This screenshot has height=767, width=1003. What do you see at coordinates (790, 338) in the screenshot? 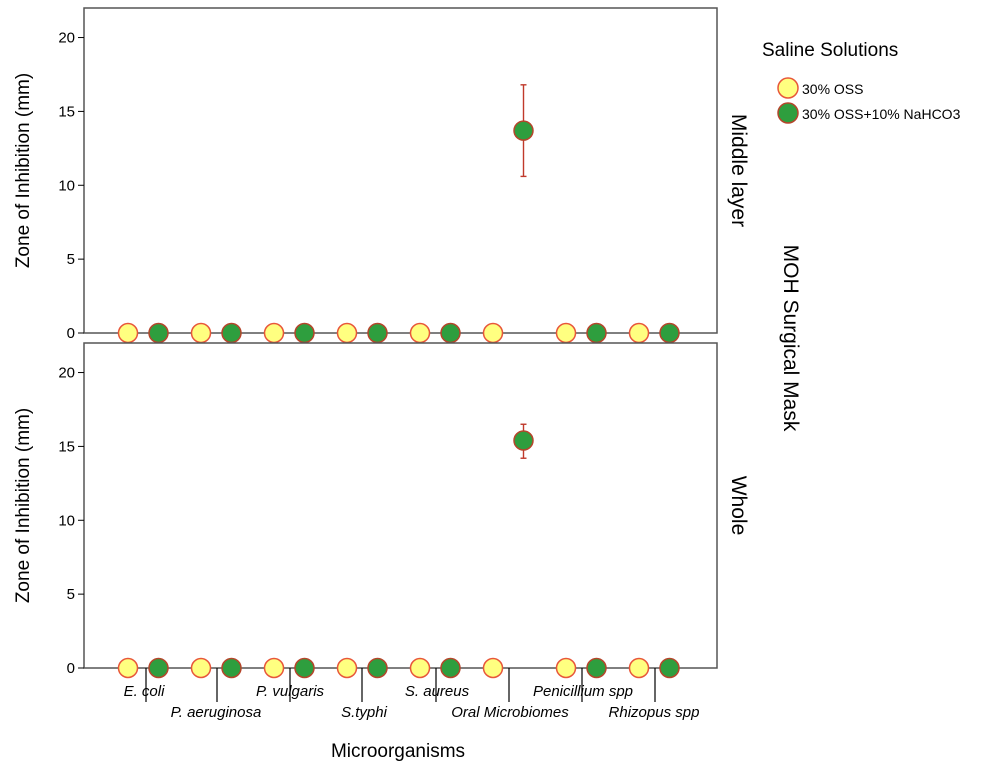
I see `facet-label: MOH Surgical Mask` at bounding box center [790, 338].